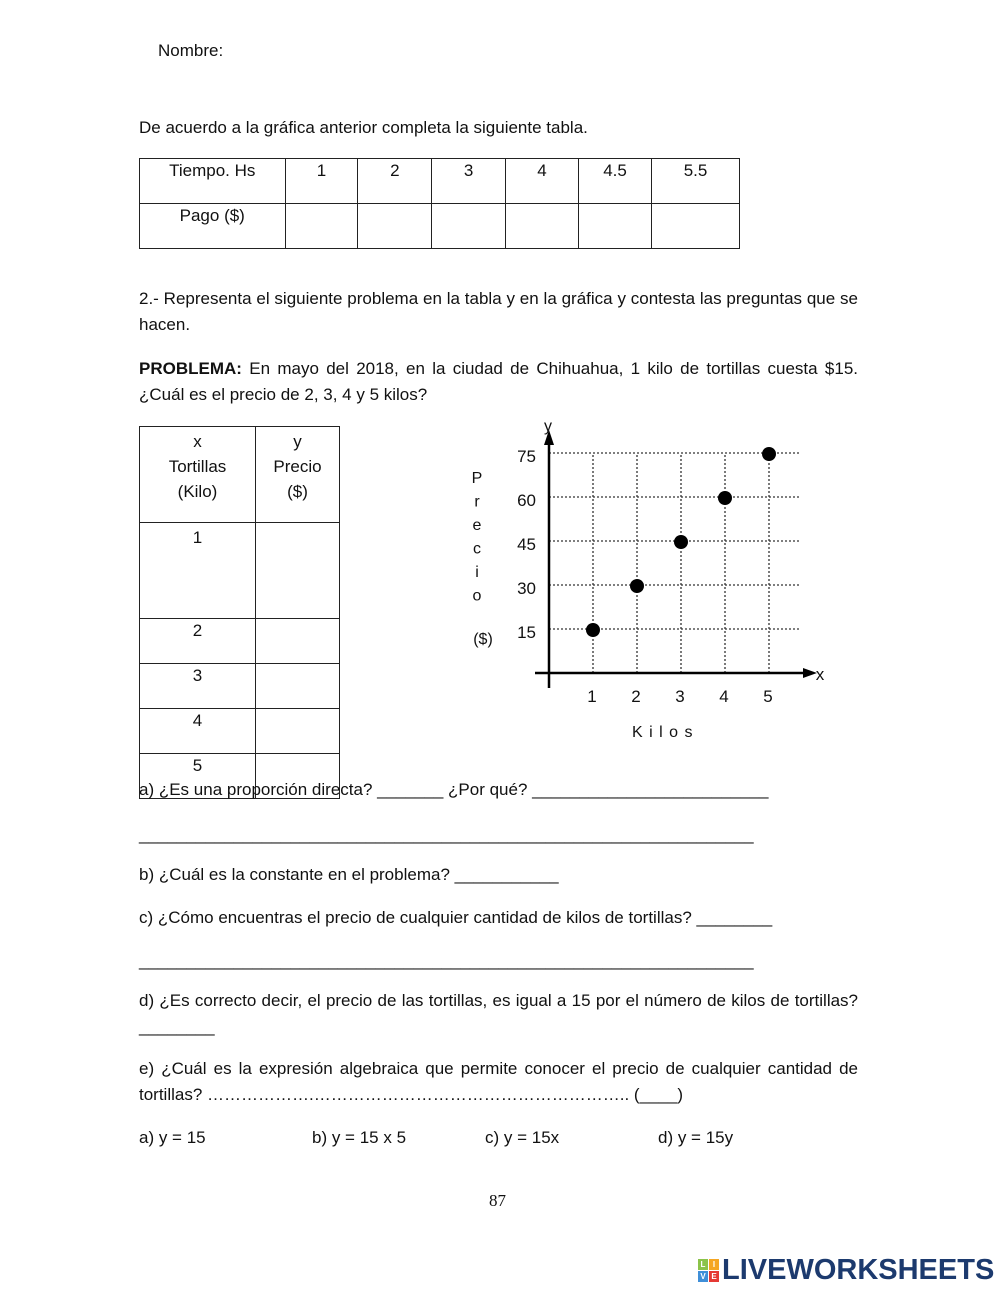 The image size is (1000, 1291). I want to click on pay-header: Pago ($), so click(212, 226).